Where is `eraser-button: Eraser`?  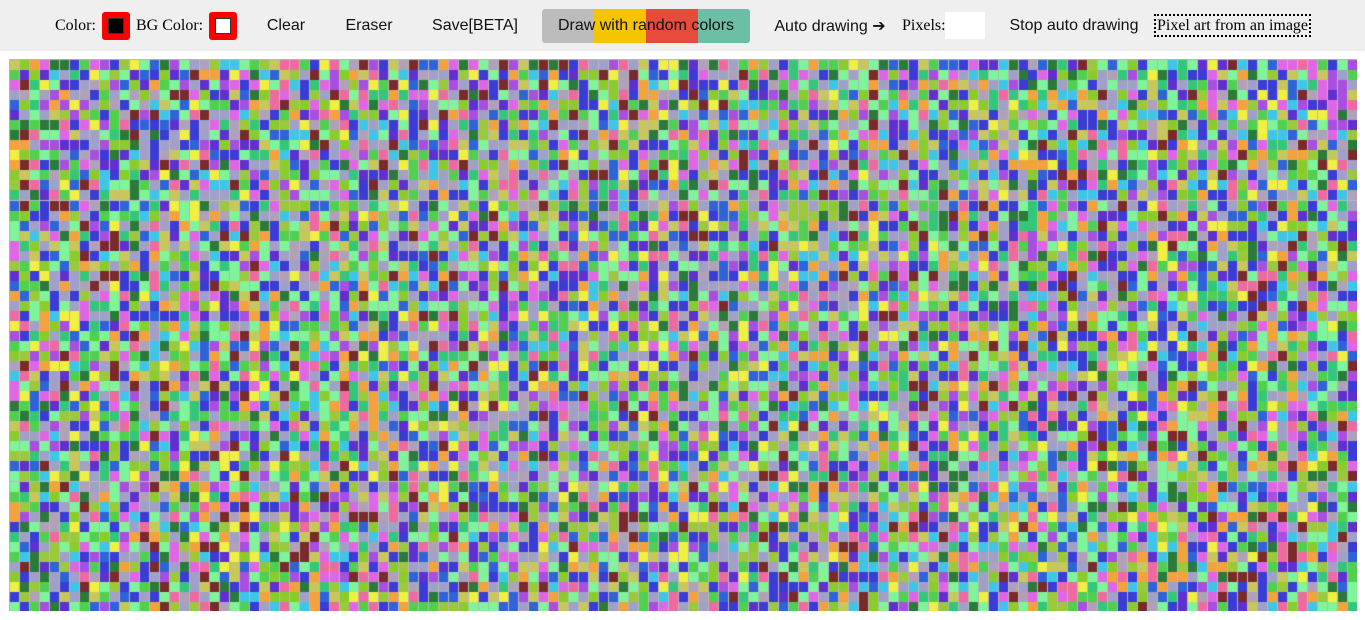
eraser-button: Eraser is located at coordinates (369, 25).